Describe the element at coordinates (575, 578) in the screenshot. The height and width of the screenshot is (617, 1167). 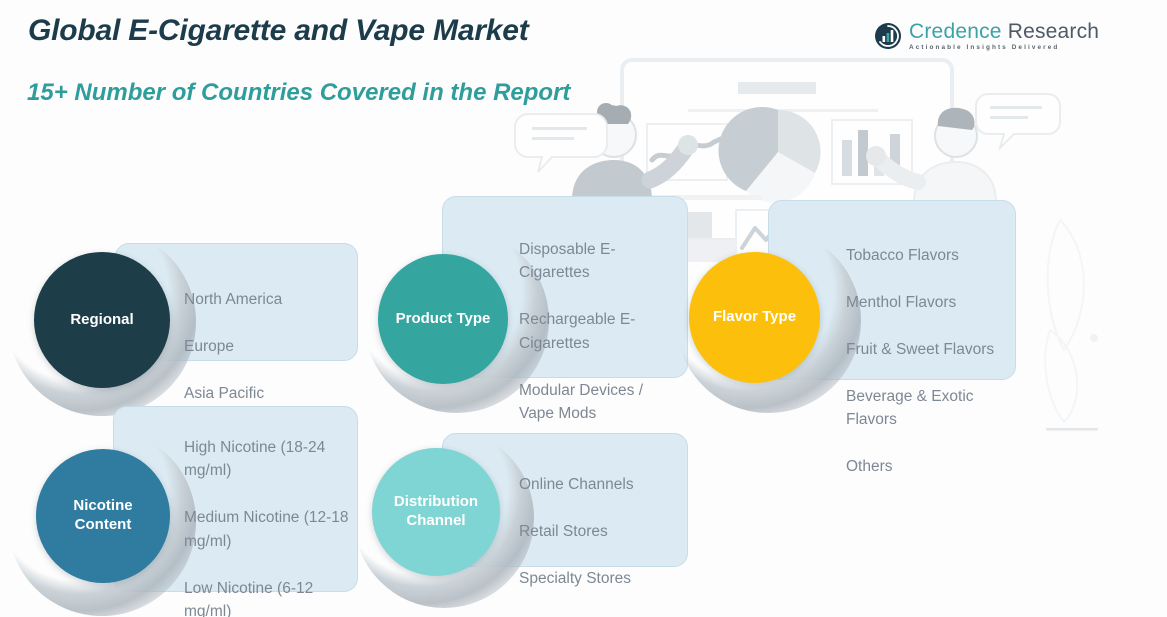
I see `list-item: Specialty Stores` at that location.